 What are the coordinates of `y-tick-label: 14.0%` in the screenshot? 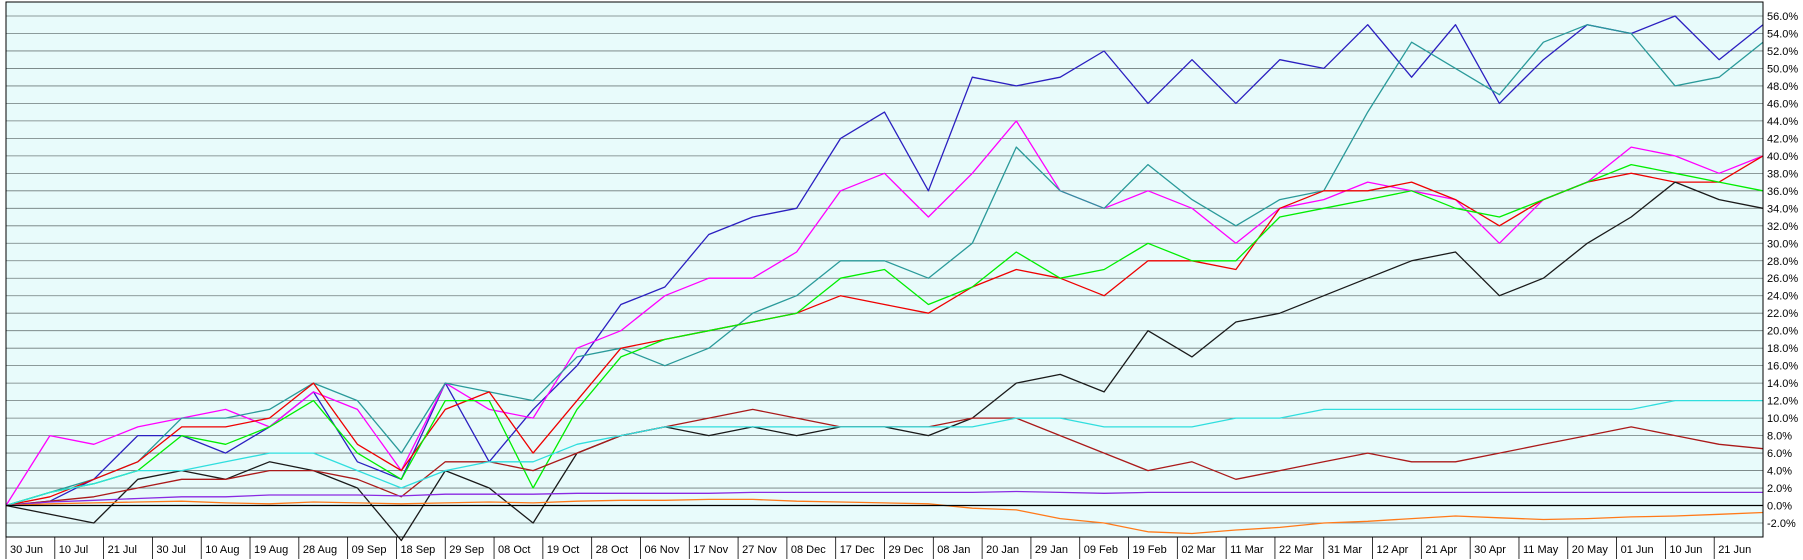 It's located at (1782, 384).